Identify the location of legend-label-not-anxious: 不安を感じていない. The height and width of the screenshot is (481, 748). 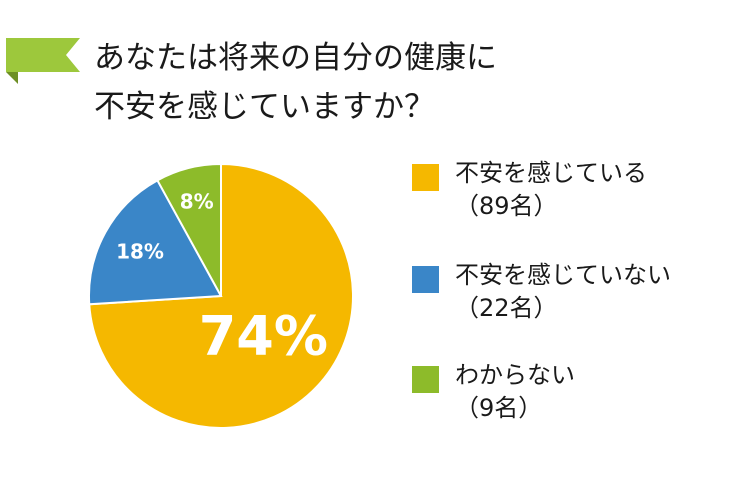
(563, 275).